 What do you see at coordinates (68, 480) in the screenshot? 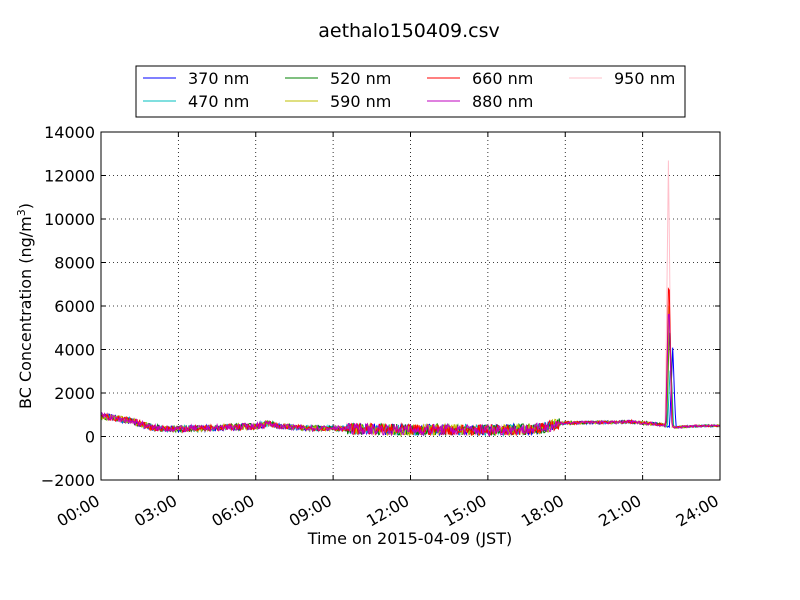
I see `y-tick-label: −2000` at bounding box center [68, 480].